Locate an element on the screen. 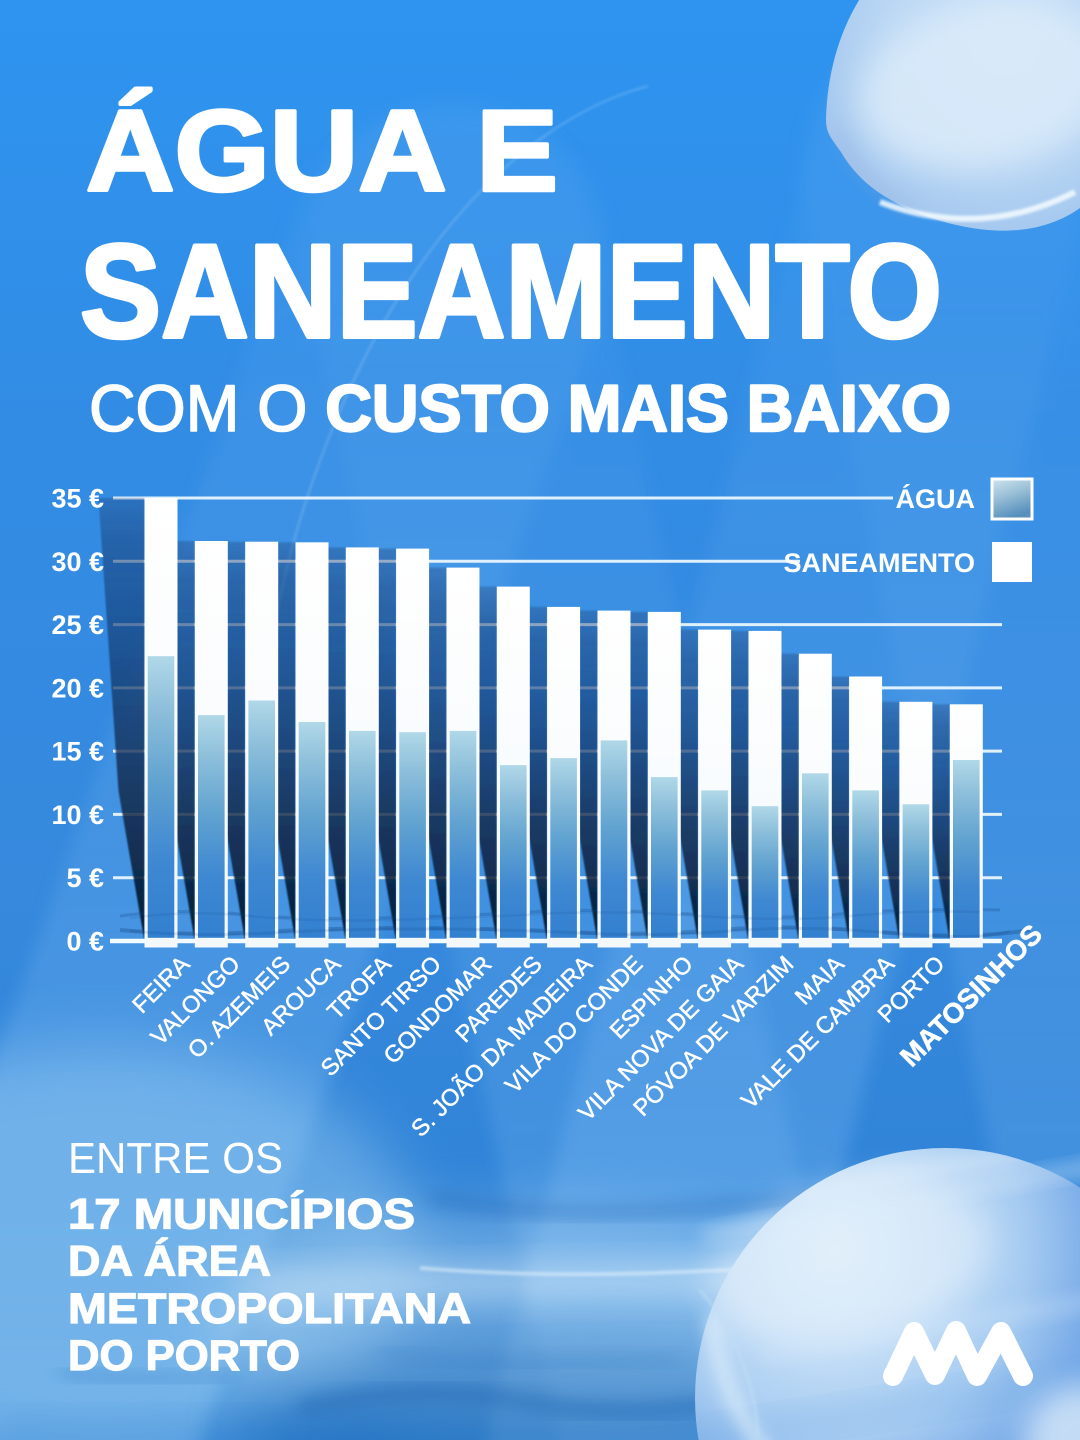 Image resolution: width=1080 pixels, height=1440 pixels. svg-text: COM O CUSTO MAIS BAIXO is located at coordinates (520, 408).